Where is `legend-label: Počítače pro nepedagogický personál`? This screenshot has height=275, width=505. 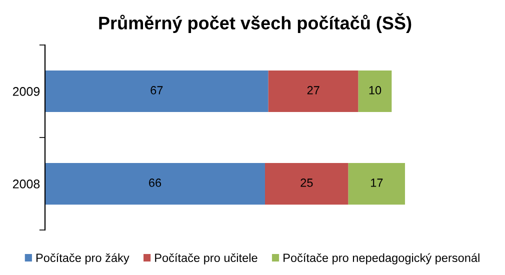
legend-label: Počítače pro nepedagogický personál is located at coordinates (382, 258).